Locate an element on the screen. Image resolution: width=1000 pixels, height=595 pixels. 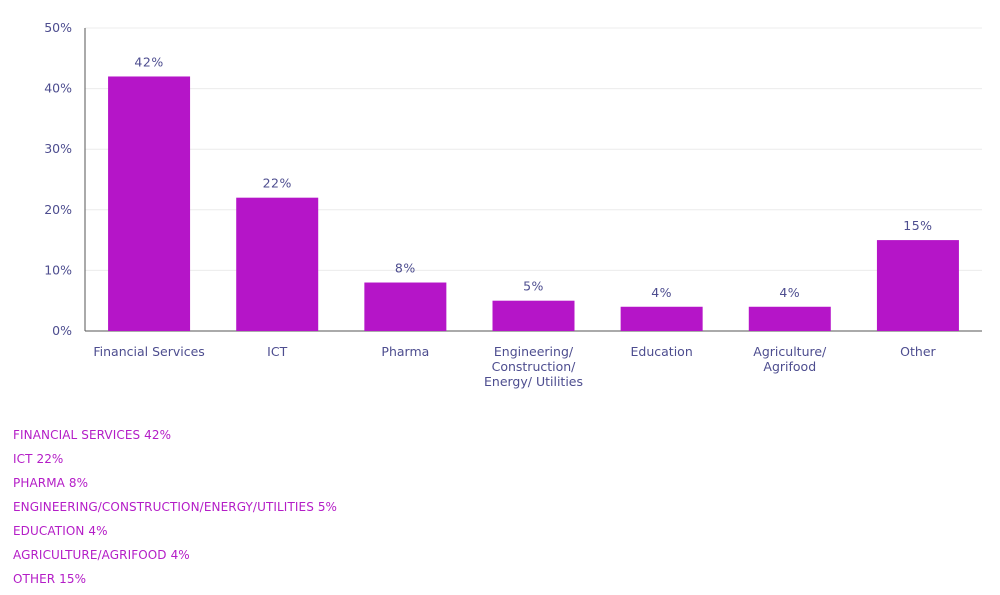
x-category-label: Pharma is located at coordinates (405, 351).